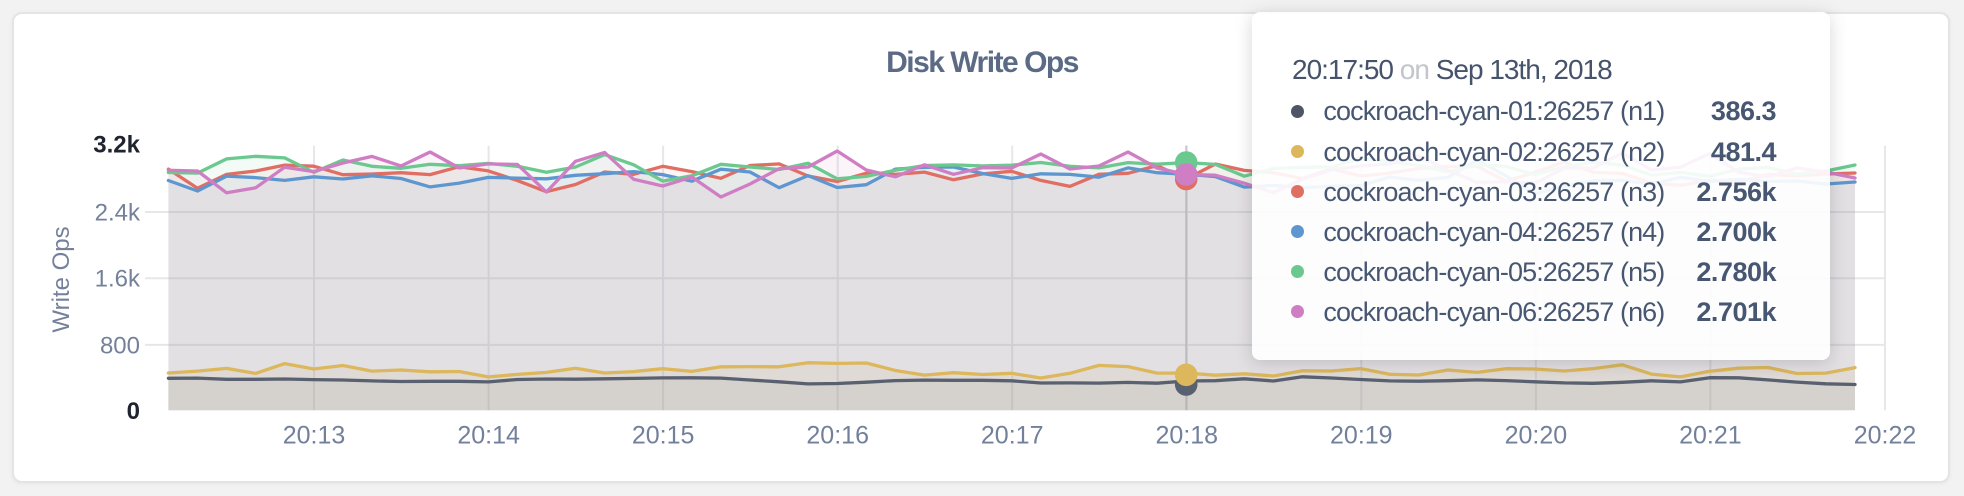 This screenshot has width=1964, height=496. Describe the element at coordinates (1012, 436) in the screenshot. I see `svg-text: 20:17` at that location.